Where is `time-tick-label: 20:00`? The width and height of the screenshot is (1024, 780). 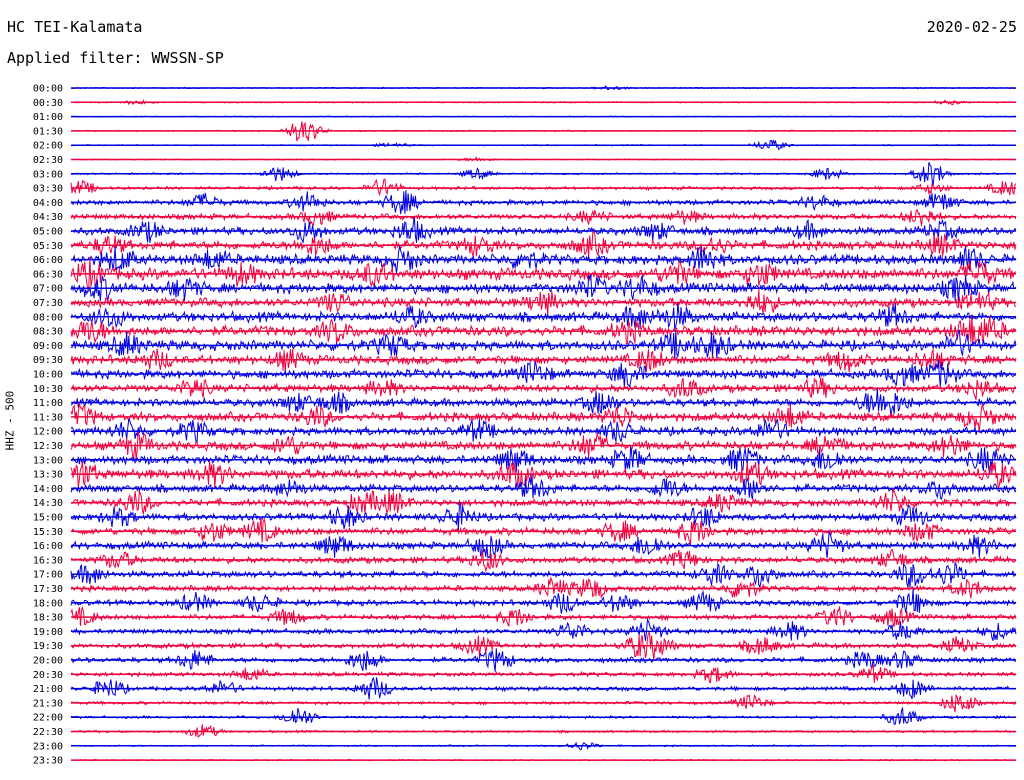 time-tick-label: 20:00 is located at coordinates (48, 661).